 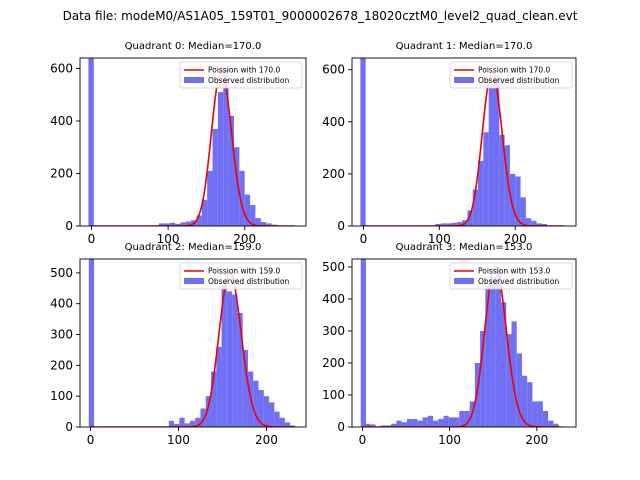 I want to click on y-tick-label: 300, so click(x=333, y=331).